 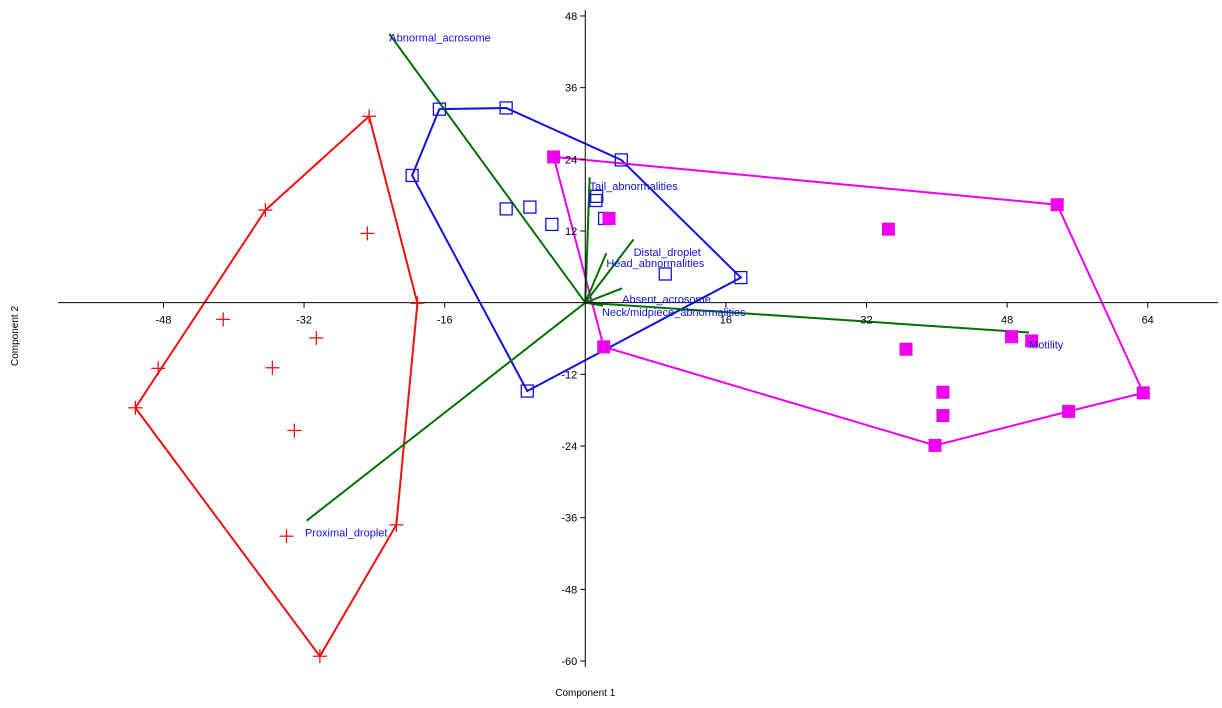 What do you see at coordinates (1007, 321) in the screenshot?
I see `x-tick-label: 48` at bounding box center [1007, 321].